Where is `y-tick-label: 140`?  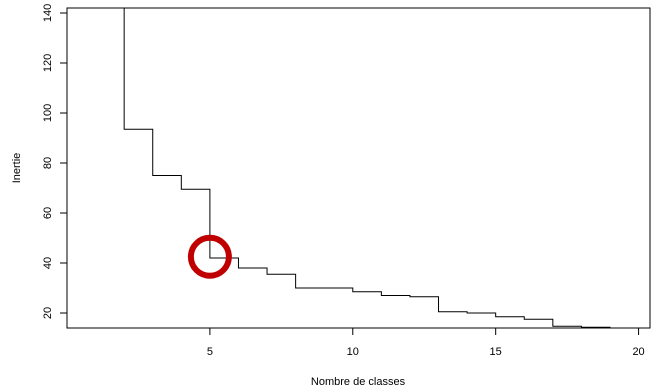
y-tick-label: 140 is located at coordinates (48, 13).